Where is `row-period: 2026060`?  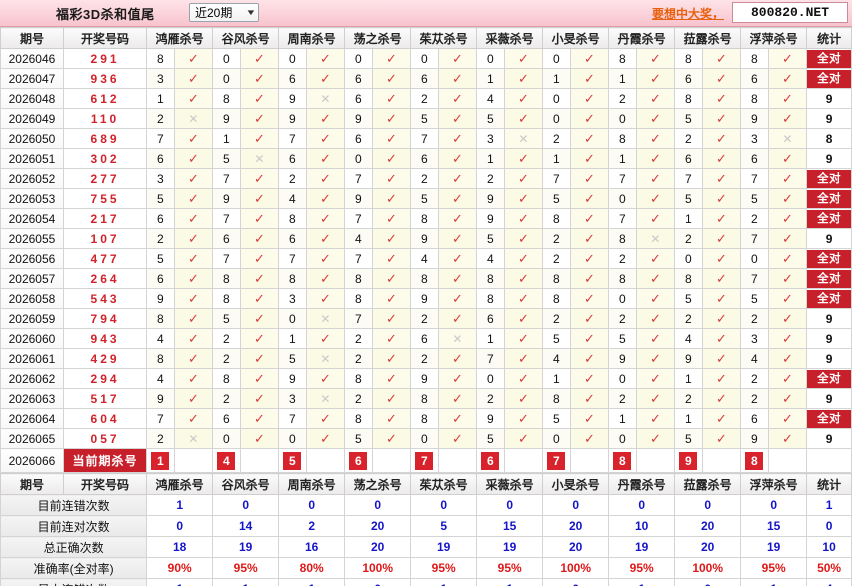
row-period: 2026060 is located at coordinates (32, 338).